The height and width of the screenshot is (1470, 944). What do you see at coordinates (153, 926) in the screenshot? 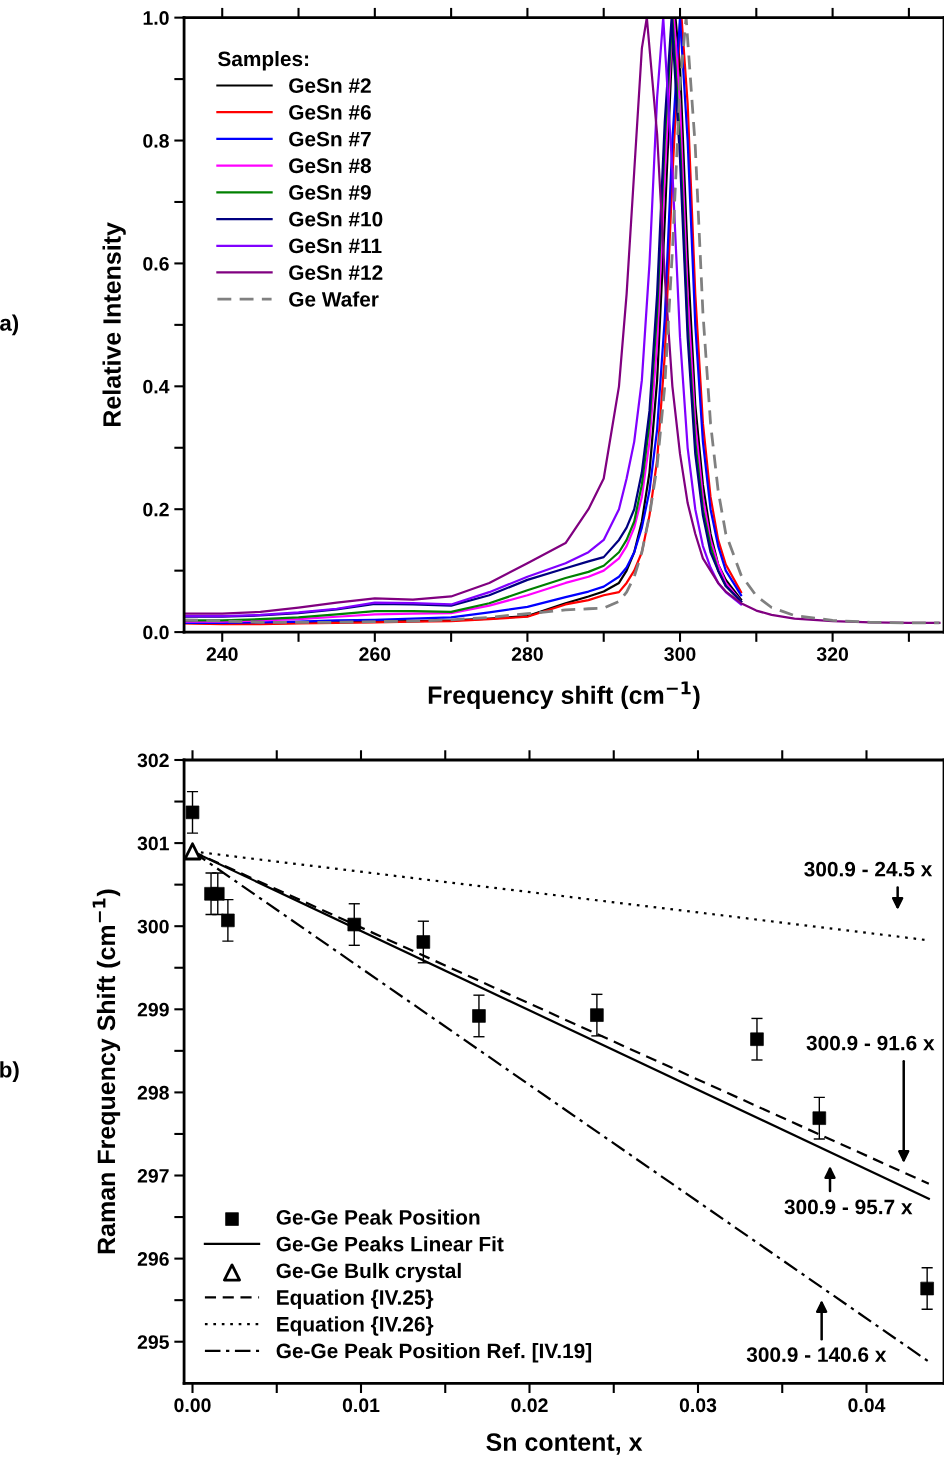
I see `y-tick-label: 300` at bounding box center [153, 926].